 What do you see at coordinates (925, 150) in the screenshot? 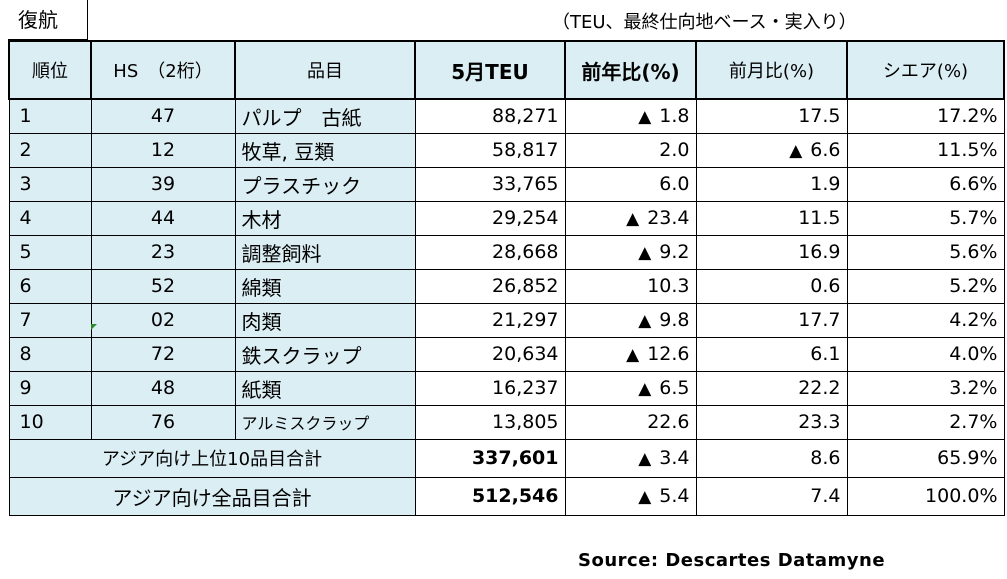
I see `share-cell: 11.5%` at bounding box center [925, 150].